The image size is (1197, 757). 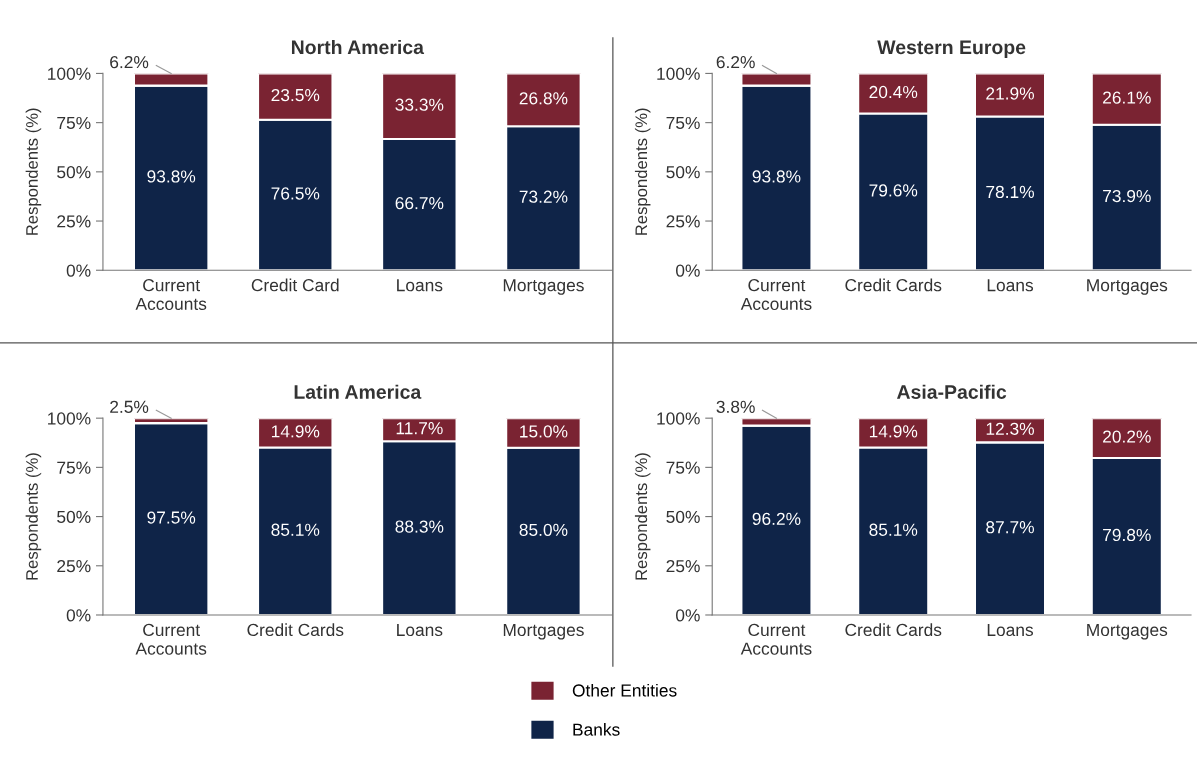 I want to click on data-label: 2.5%, so click(x=129, y=406).